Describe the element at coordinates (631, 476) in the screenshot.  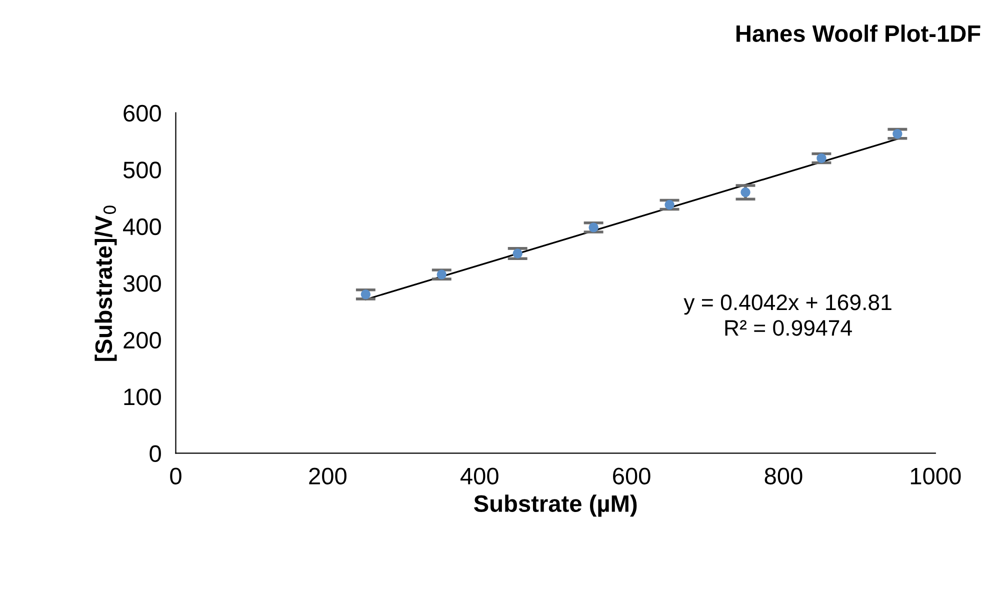
I see `x-tick-label: 600` at that location.